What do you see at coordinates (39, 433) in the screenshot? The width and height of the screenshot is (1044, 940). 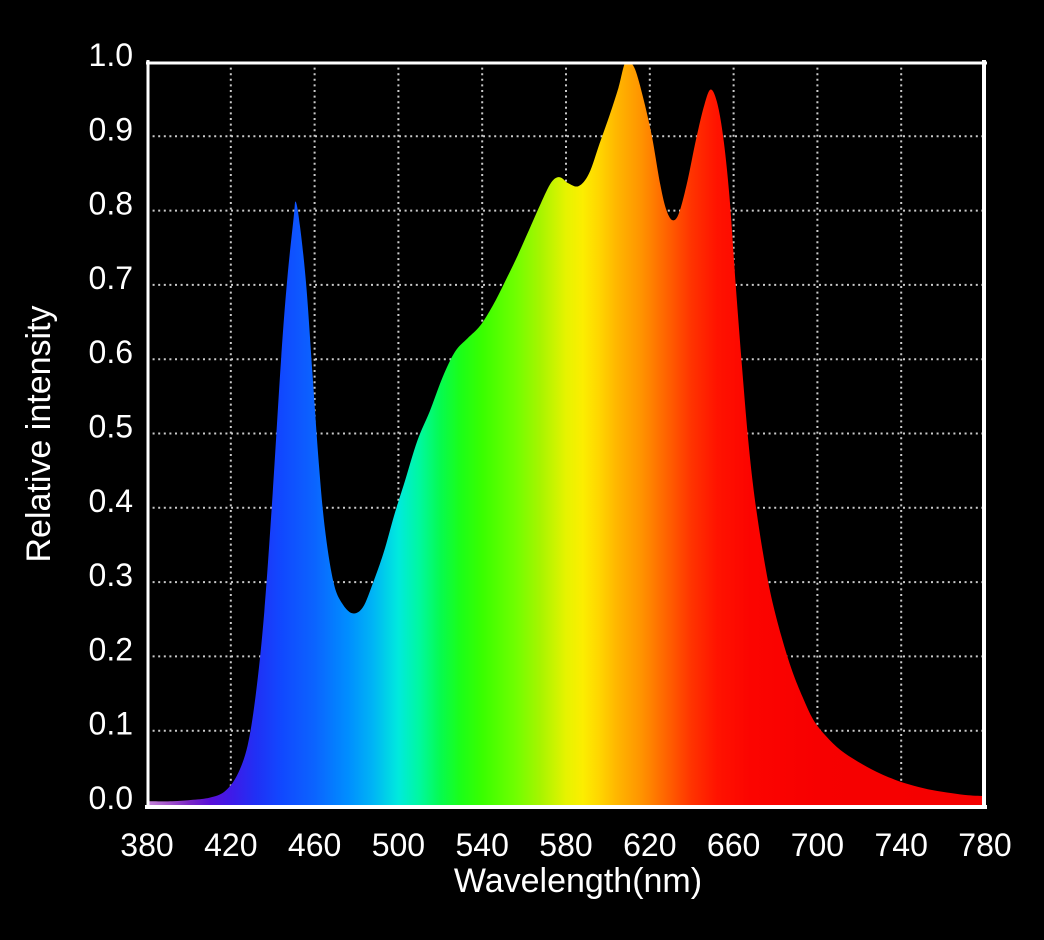 I see `y-axis-title: Relative intensity` at bounding box center [39, 433].